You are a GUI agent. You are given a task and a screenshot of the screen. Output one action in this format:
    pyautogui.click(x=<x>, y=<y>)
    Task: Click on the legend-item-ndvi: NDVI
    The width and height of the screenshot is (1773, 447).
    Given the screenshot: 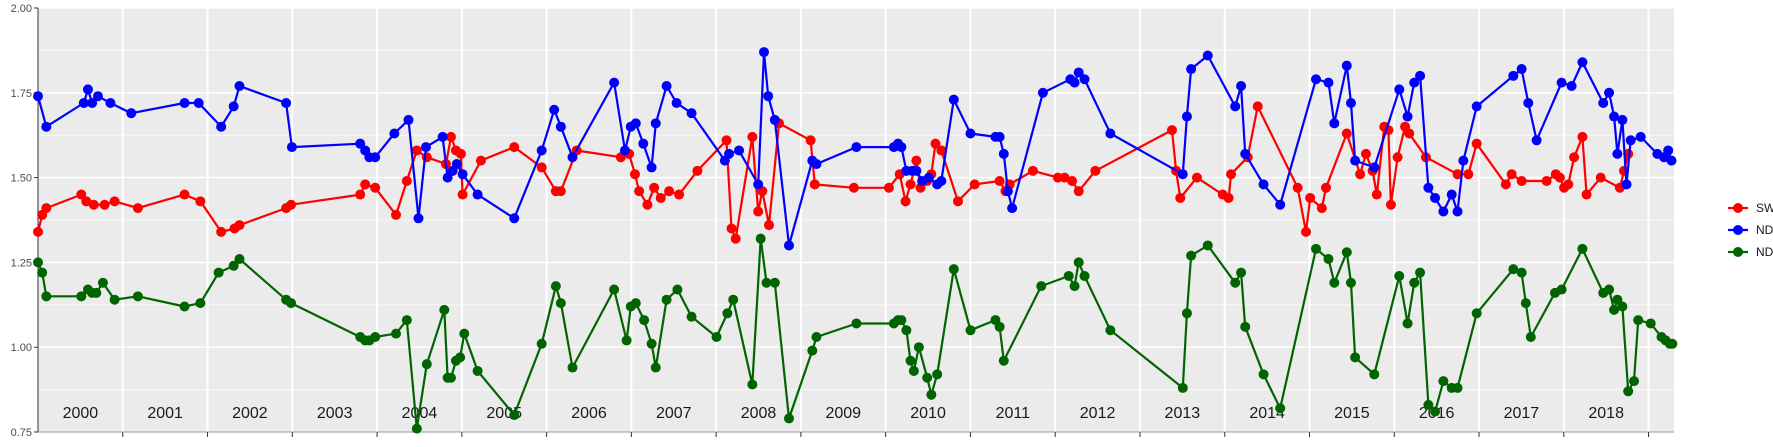 What is the action you would take?
    pyautogui.click(x=1750, y=230)
    